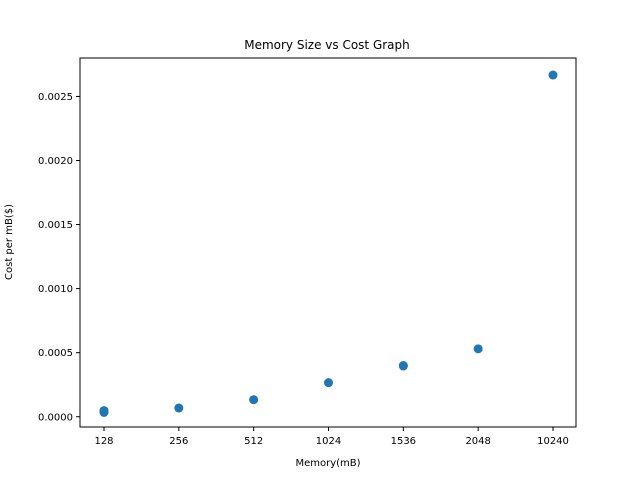  I want to click on y-tick-label: 0.0005, so click(55, 353).